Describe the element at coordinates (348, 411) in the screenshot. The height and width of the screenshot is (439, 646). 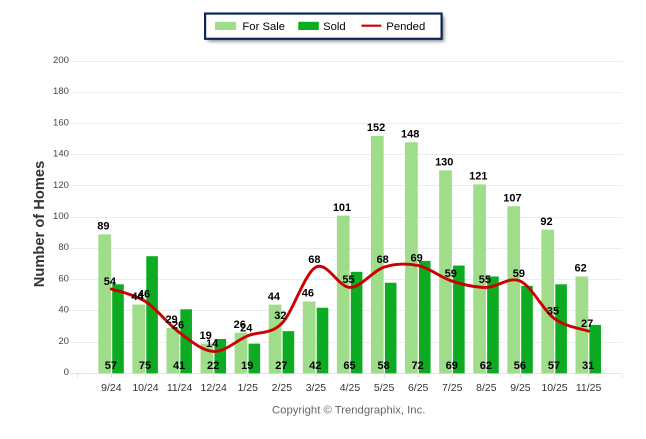
I see `svg-text: Copyright © Trendgraphix, Inc.` at that location.